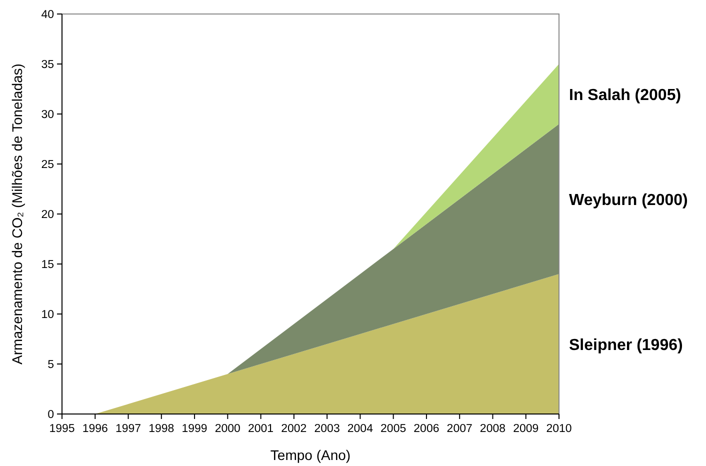  Describe the element at coordinates (128, 429) in the screenshot. I see `x-tick-label: 1997` at that location.